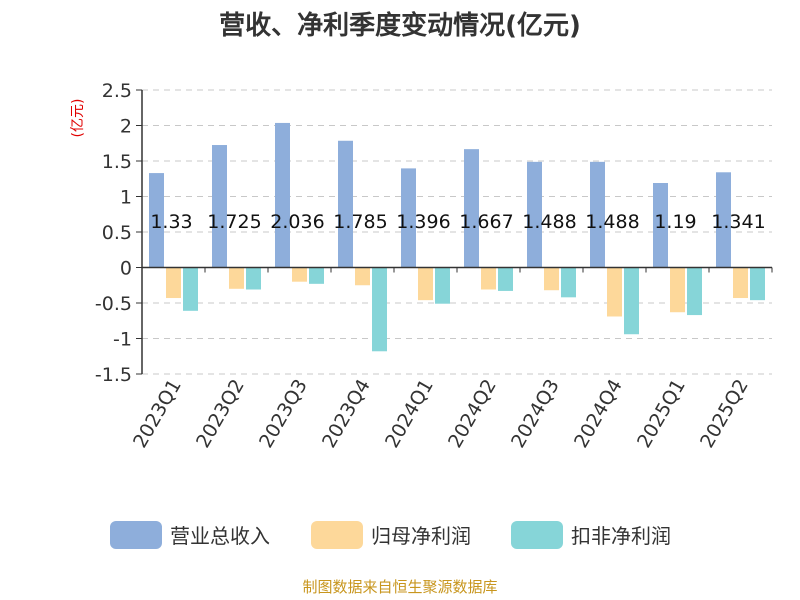  I want to click on x-tick-label: 2023Q1, so click(157, 414).